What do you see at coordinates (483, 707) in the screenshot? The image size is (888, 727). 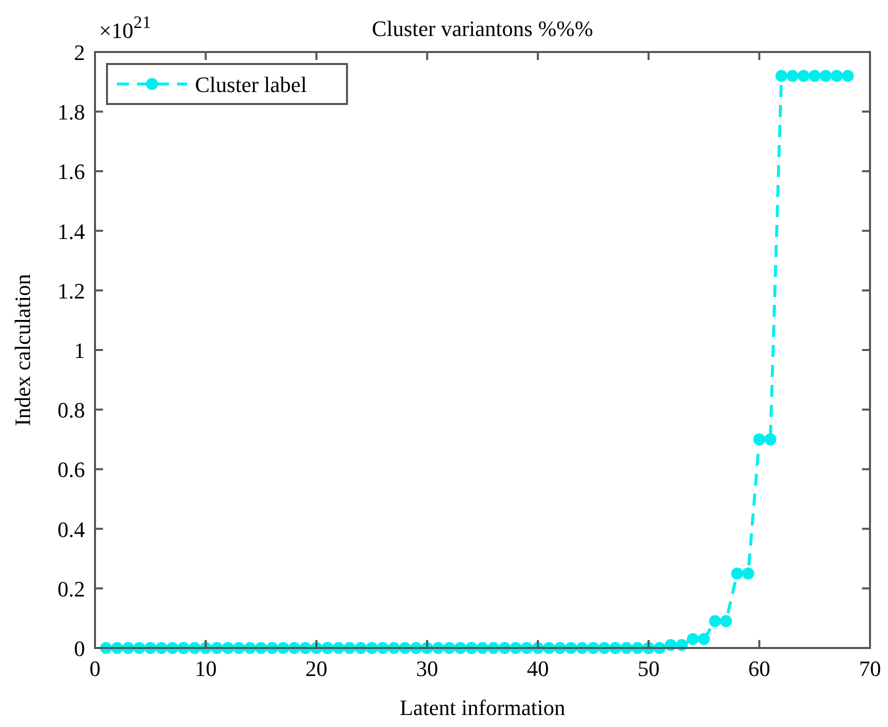 I see `x-axis-title: Latent information` at bounding box center [483, 707].